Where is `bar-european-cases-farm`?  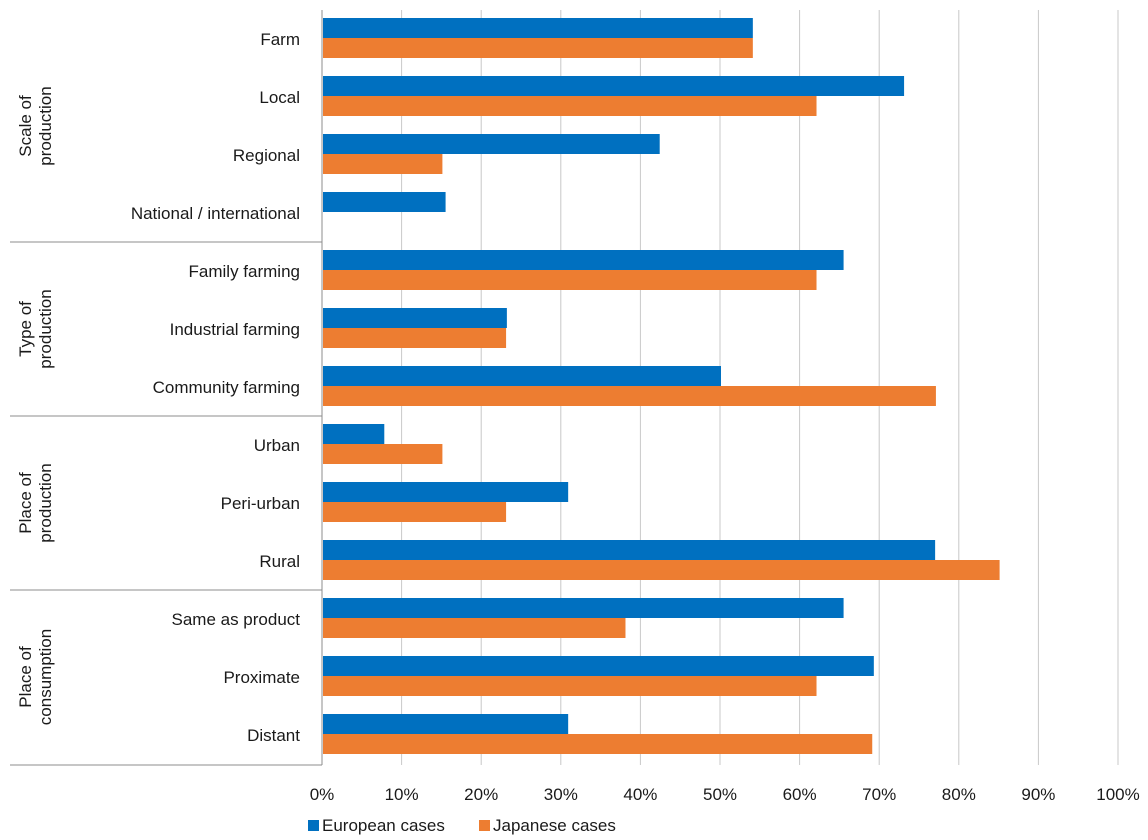 bar-european-cases-farm is located at coordinates (538, 28).